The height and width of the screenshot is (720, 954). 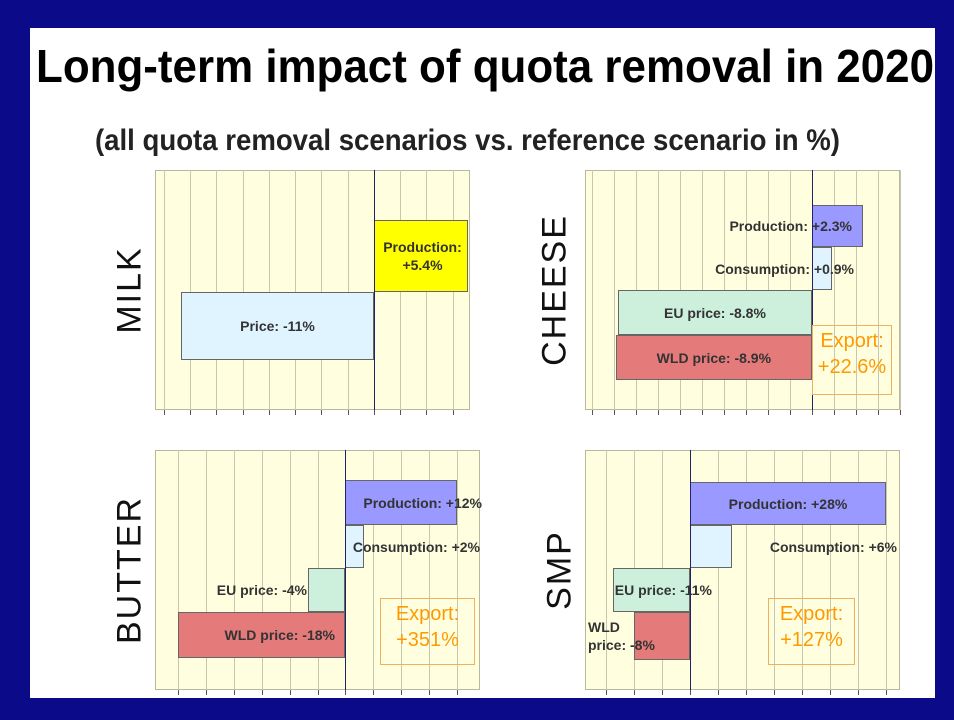 I want to click on bar-label: EU price: -4%, so click(x=261, y=590).